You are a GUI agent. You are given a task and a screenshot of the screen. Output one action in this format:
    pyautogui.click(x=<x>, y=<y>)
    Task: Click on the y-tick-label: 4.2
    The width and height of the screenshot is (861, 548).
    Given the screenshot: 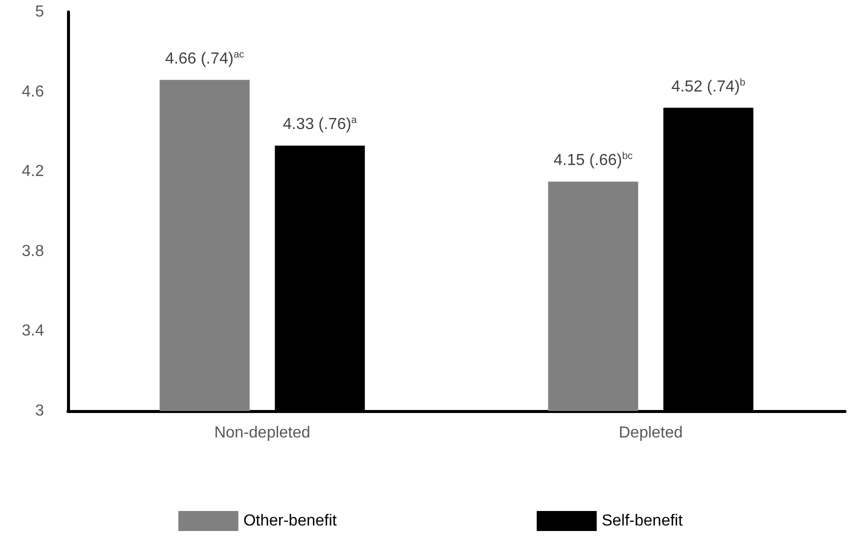 What is the action you would take?
    pyautogui.click(x=33, y=171)
    